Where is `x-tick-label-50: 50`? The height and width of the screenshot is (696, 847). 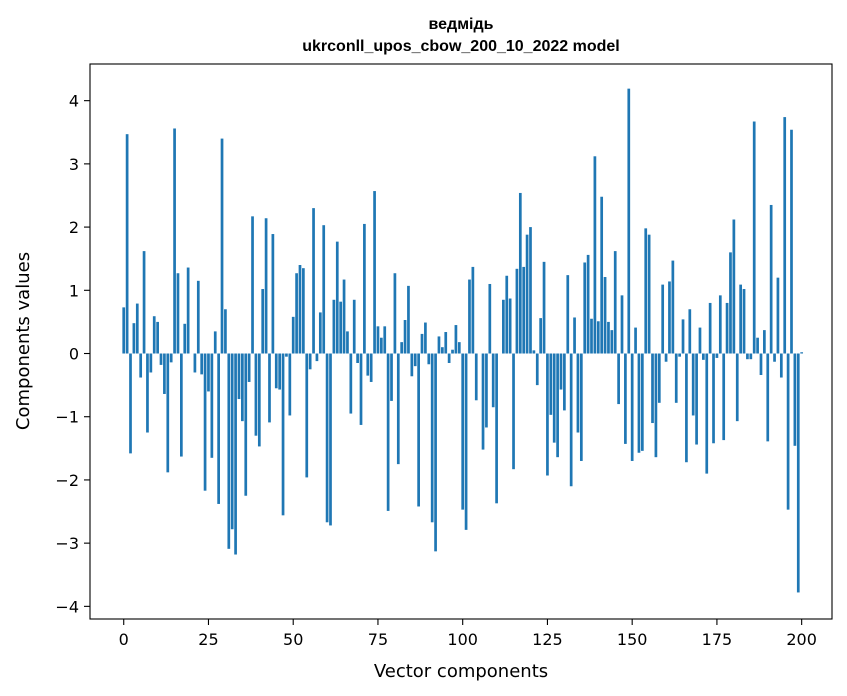
x-tick-label-50: 50 is located at coordinates (293, 639).